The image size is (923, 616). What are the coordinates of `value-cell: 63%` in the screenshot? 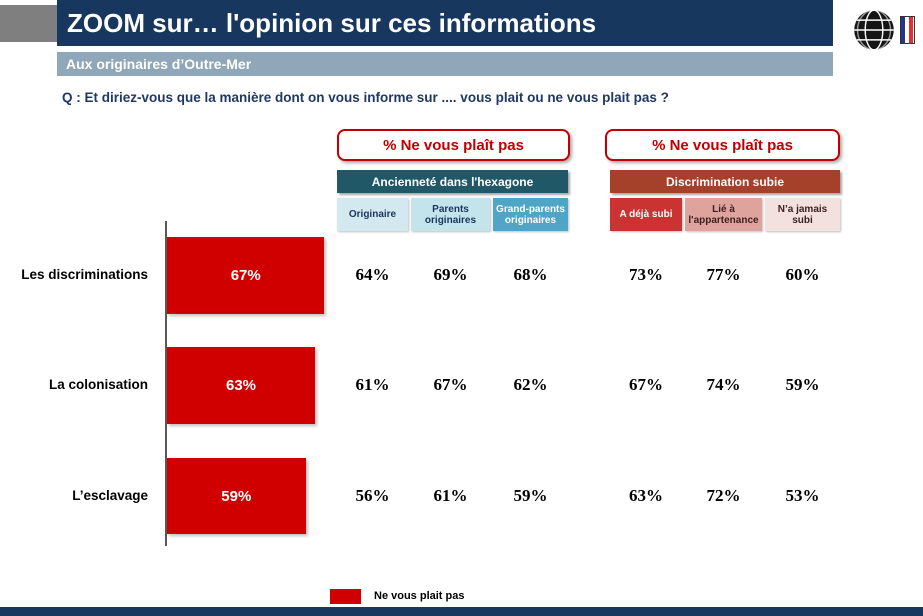 It's located at (646, 495).